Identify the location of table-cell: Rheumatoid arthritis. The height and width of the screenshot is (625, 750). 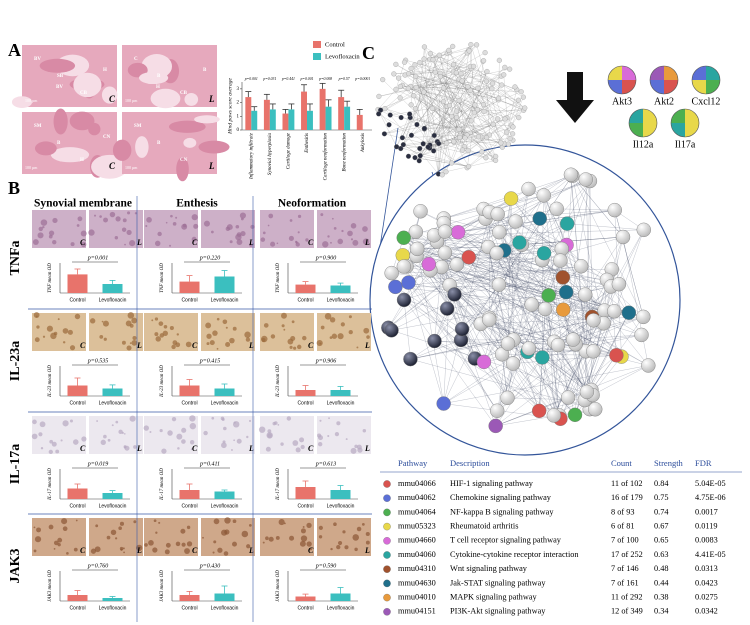
(484, 526).